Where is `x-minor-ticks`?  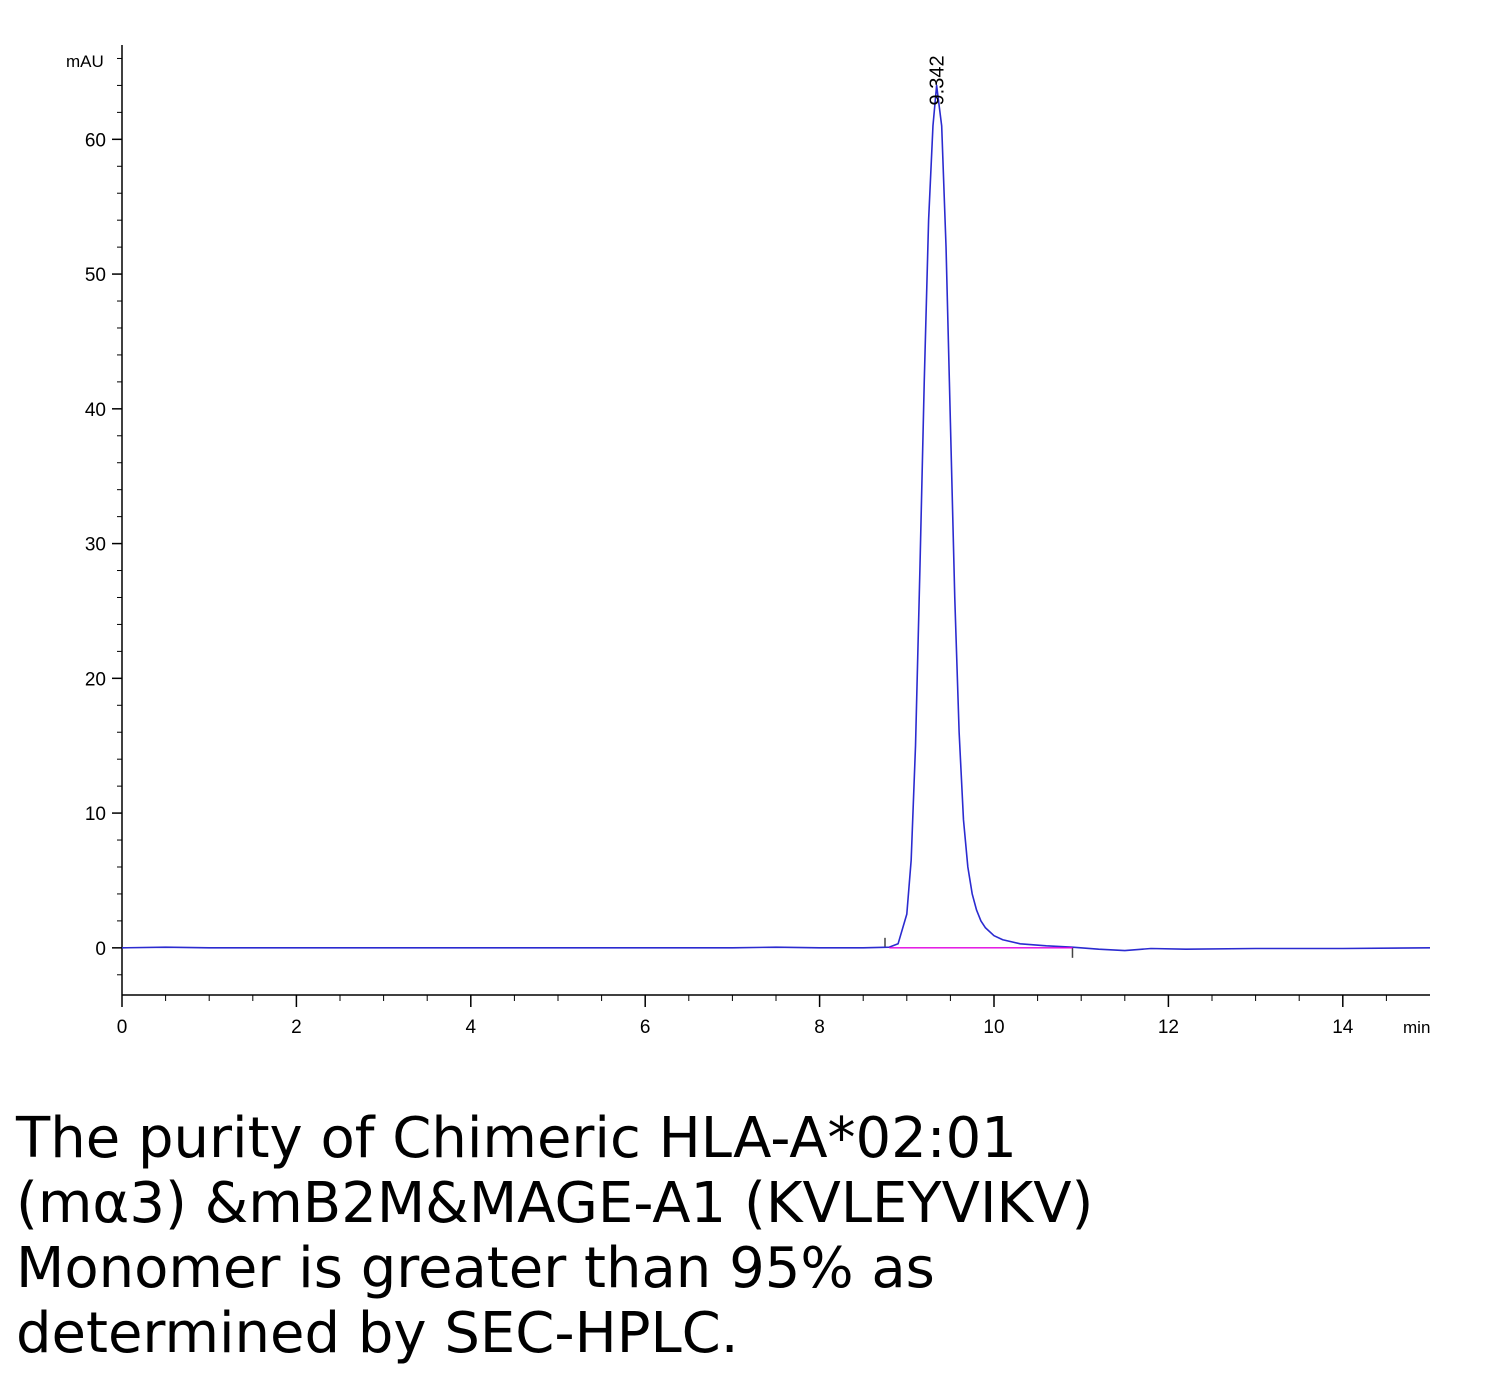 x-minor-ticks is located at coordinates (776, 998).